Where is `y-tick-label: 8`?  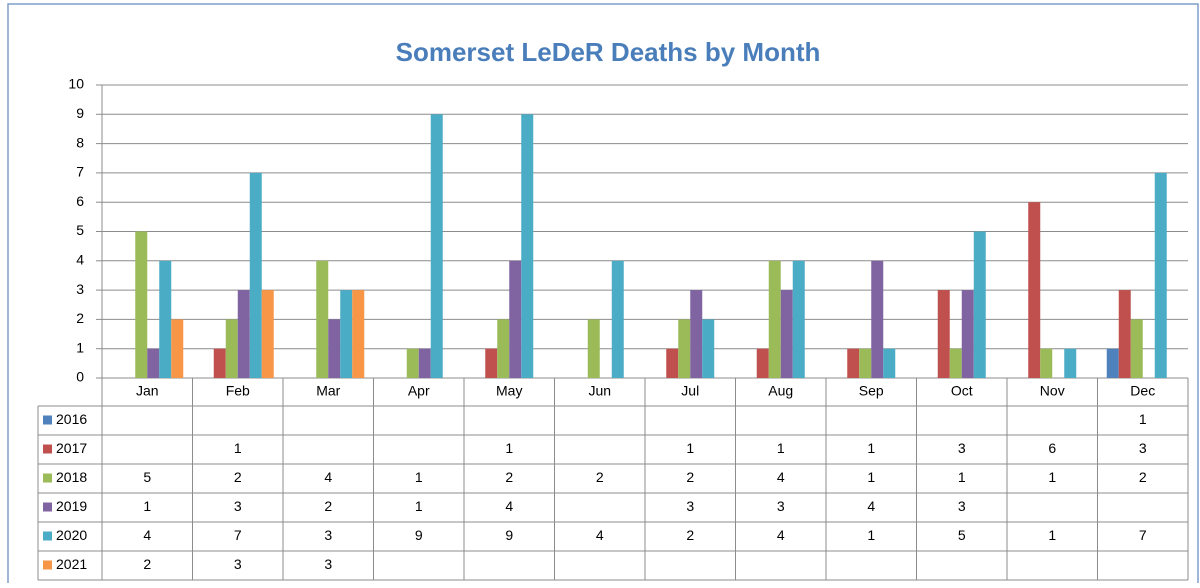
y-tick-label: 8 is located at coordinates (80, 142).